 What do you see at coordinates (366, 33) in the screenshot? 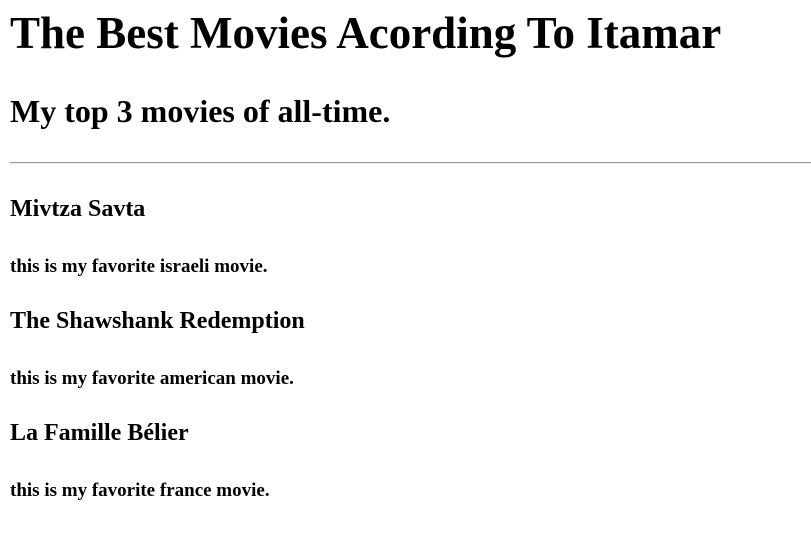
I see `page-title: The Best Movies Acording To Itamar` at bounding box center [366, 33].